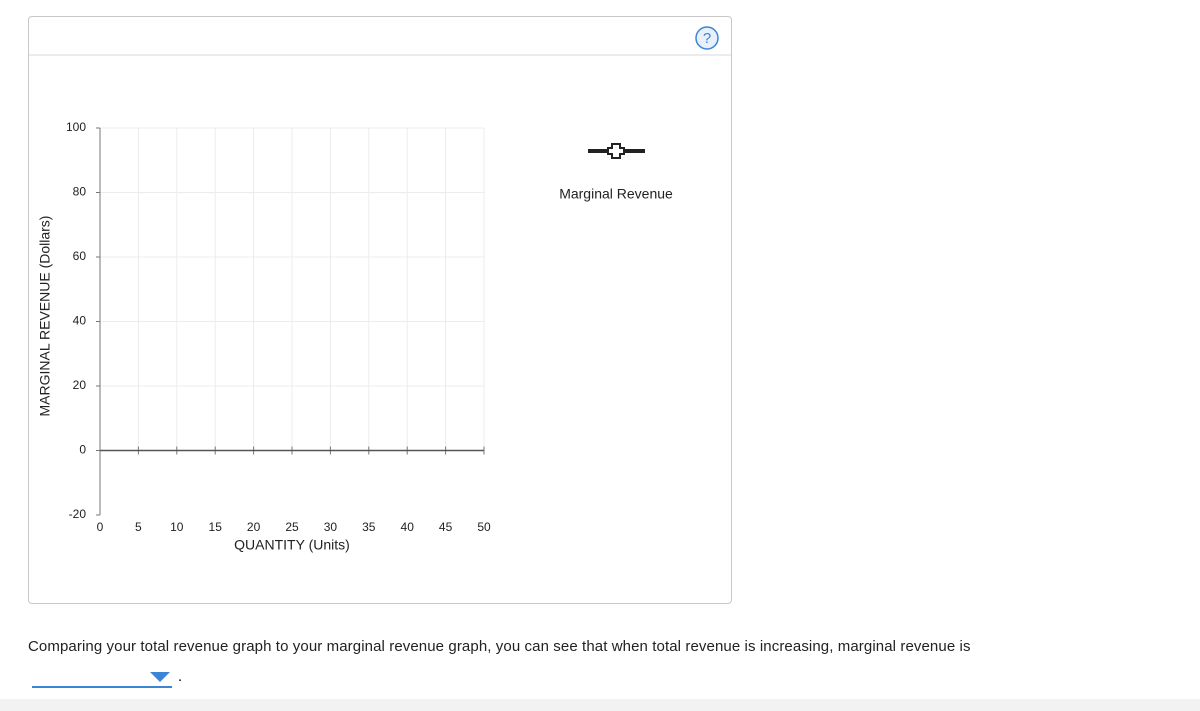  Describe the element at coordinates (177, 527) in the screenshot. I see `x-tick-label: 10` at that location.